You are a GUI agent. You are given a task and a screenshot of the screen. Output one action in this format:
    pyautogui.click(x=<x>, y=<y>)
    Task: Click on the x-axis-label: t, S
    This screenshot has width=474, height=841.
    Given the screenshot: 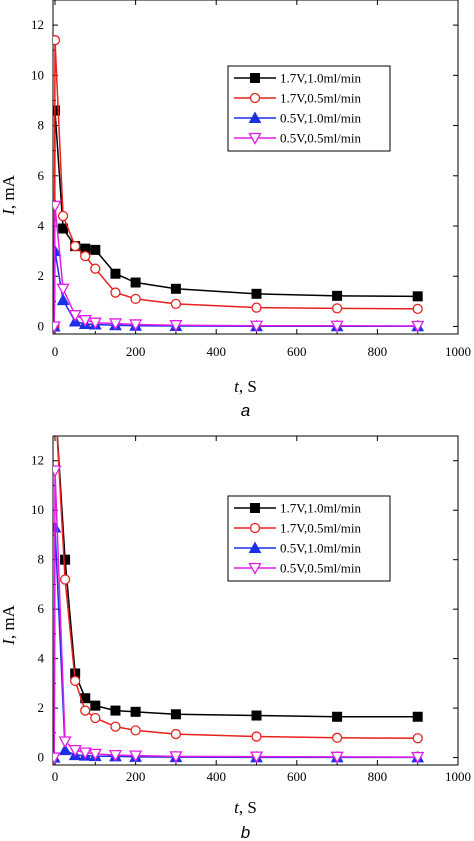 What is the action you would take?
    pyautogui.click(x=245, y=386)
    